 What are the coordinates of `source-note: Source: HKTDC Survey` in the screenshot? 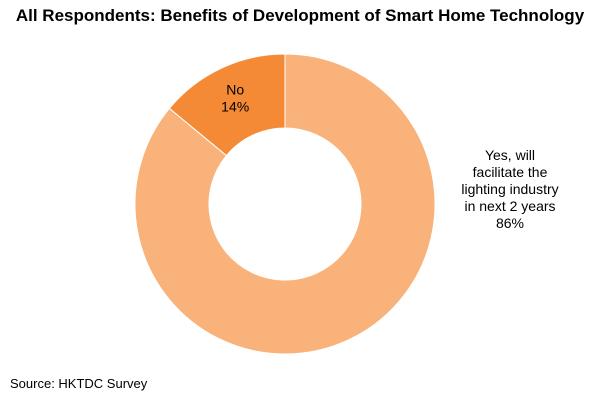 It's located at (79, 383).